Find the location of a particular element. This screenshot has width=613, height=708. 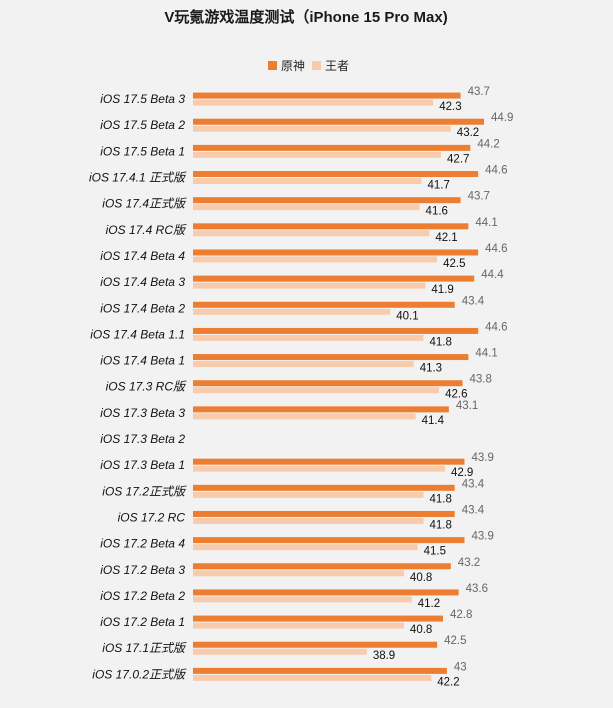

data-label-honor-of-kings: 38.9 is located at coordinates (384, 656).